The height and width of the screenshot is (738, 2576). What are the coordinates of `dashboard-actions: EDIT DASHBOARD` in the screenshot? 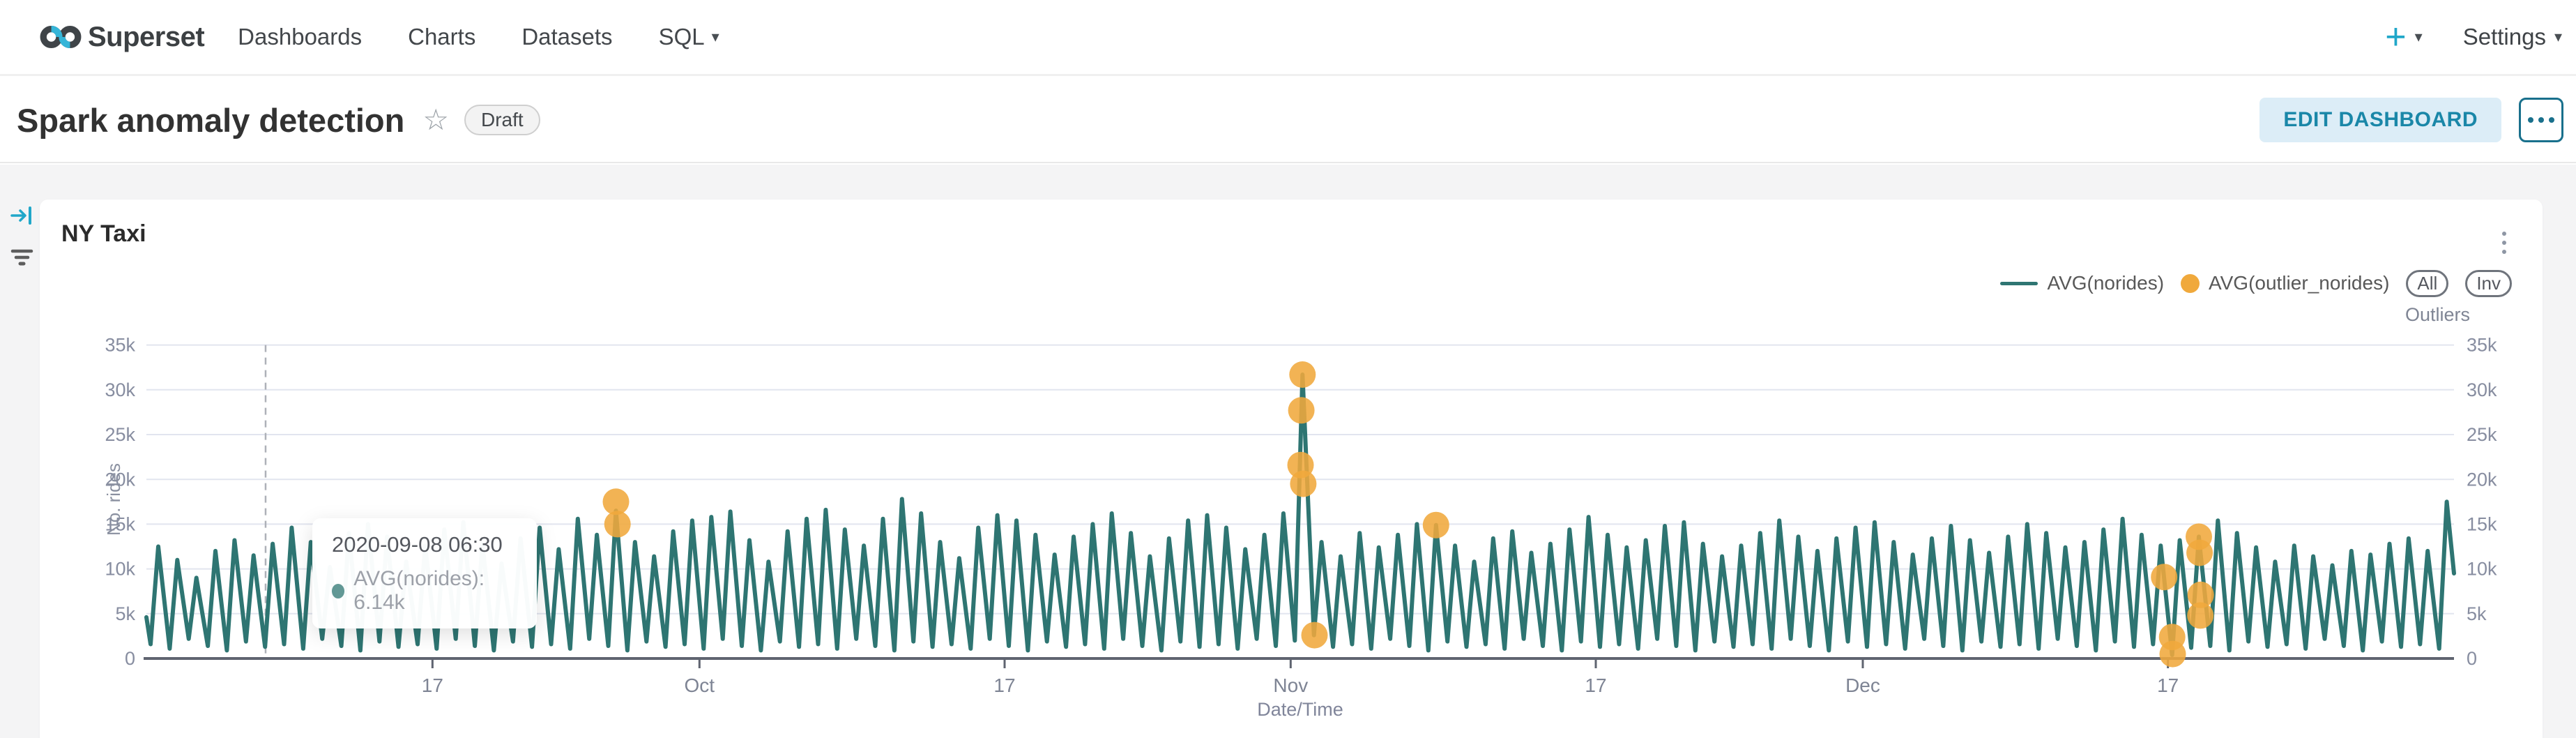 It's located at (2411, 120).